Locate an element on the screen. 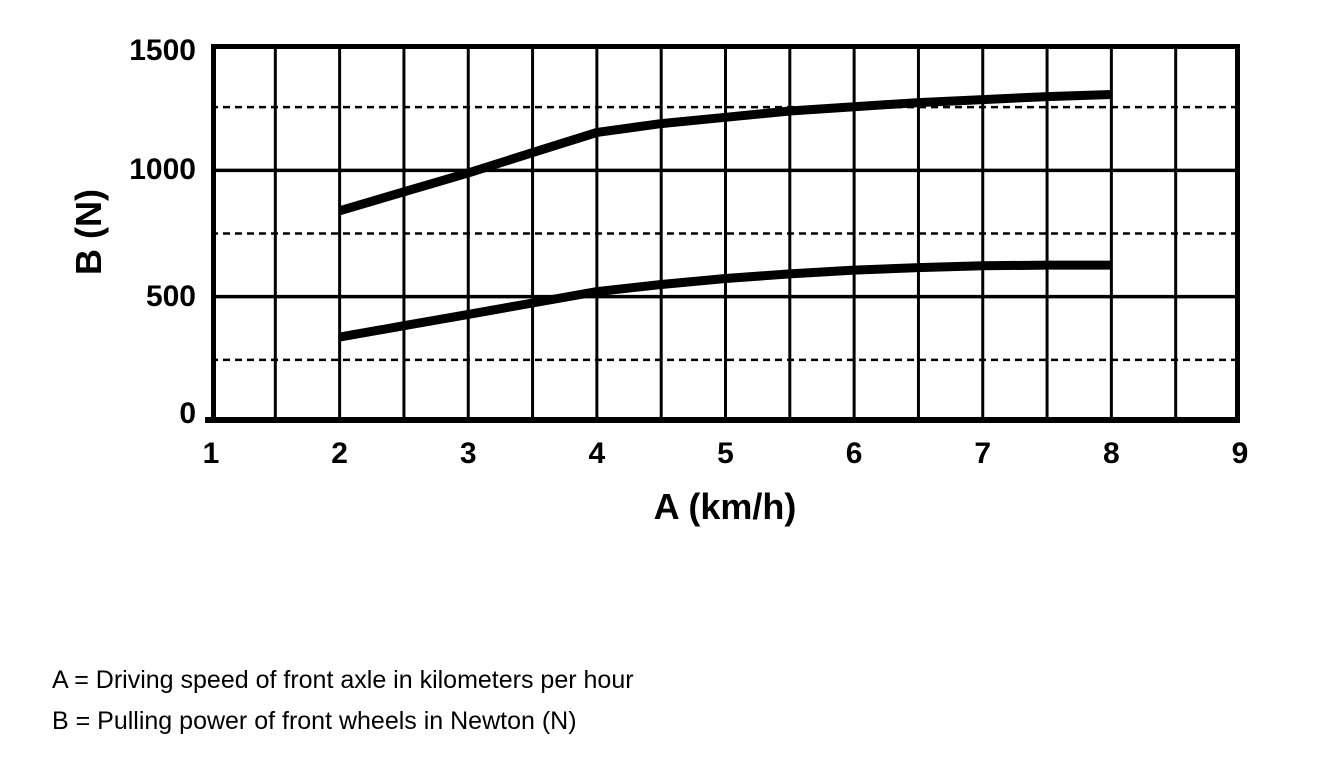  x-tick-label: 9 is located at coordinates (1240, 453).